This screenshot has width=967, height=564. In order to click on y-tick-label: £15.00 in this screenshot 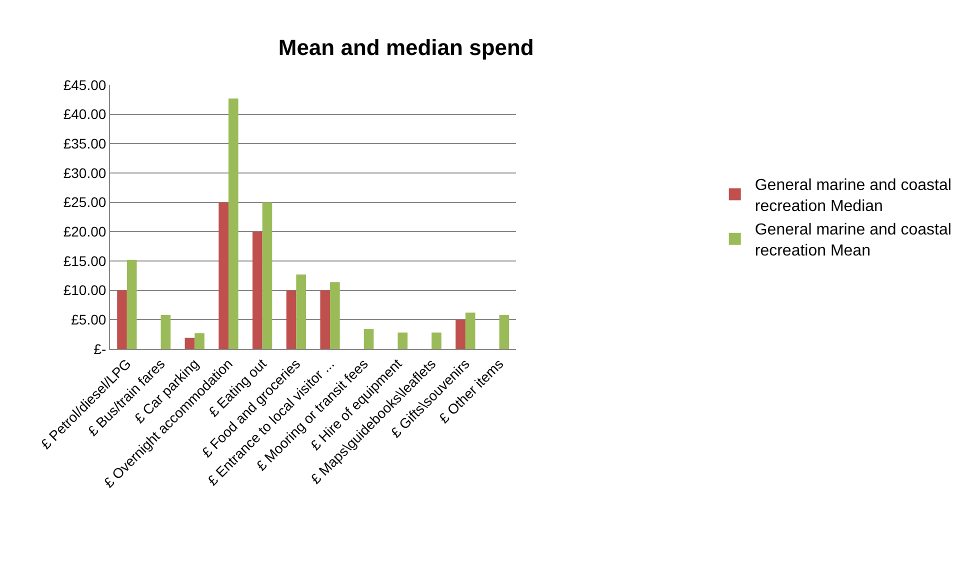, I will do `click(84, 260)`.